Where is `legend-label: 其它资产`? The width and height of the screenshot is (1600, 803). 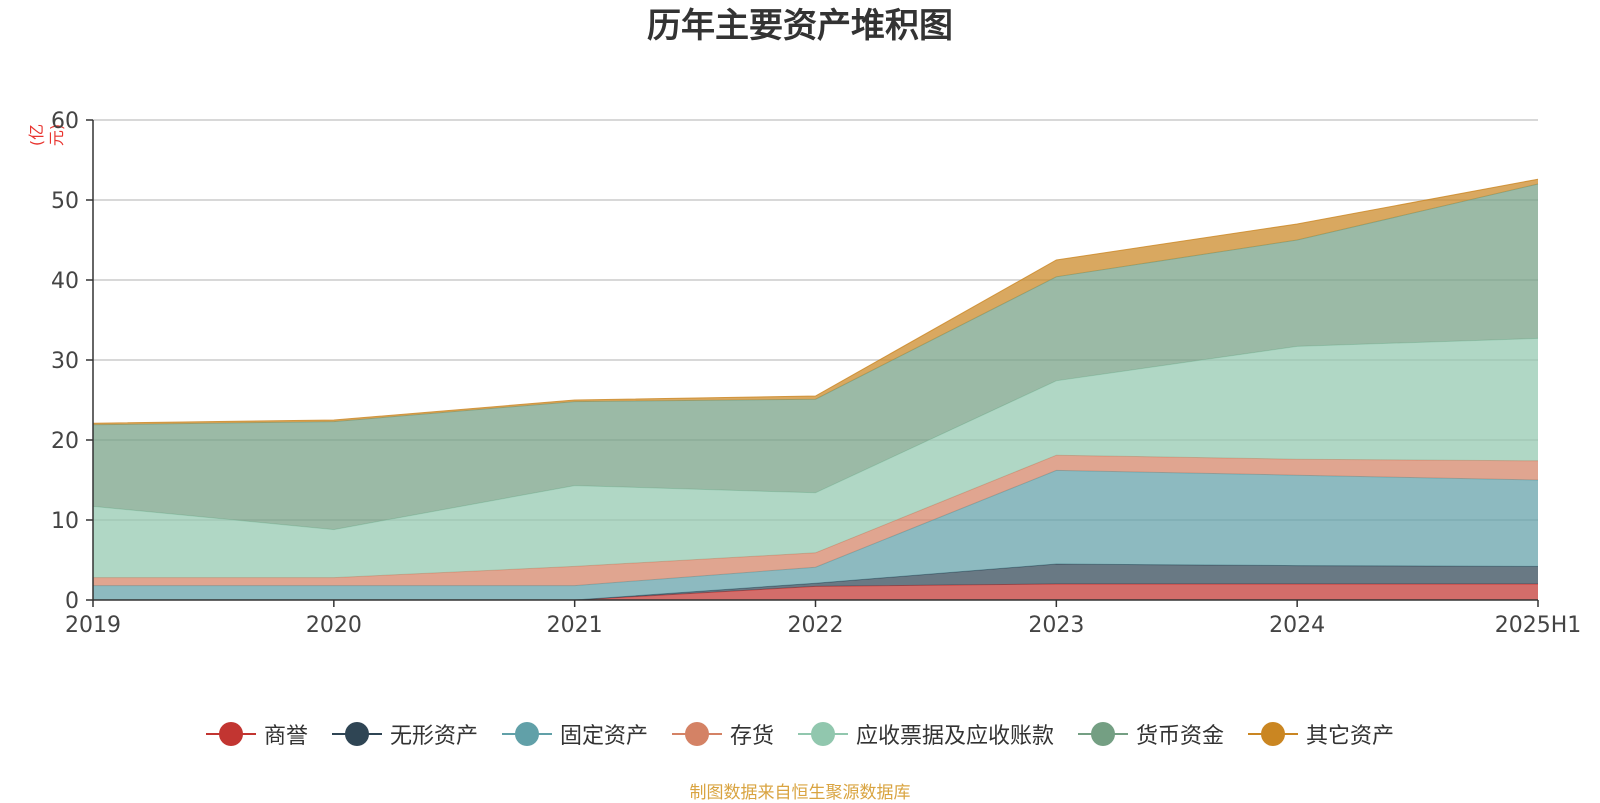 legend-label: 其它资产 is located at coordinates (1350, 736).